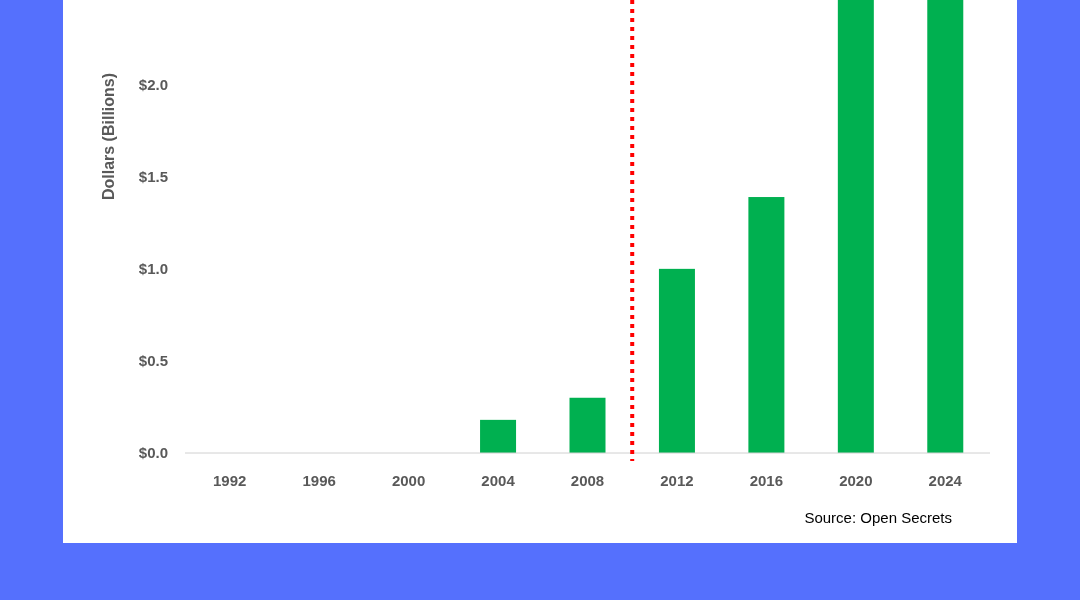 This screenshot has width=1080, height=600. What do you see at coordinates (153, 269) in the screenshot?
I see `y-tick-label: $1.0` at bounding box center [153, 269].